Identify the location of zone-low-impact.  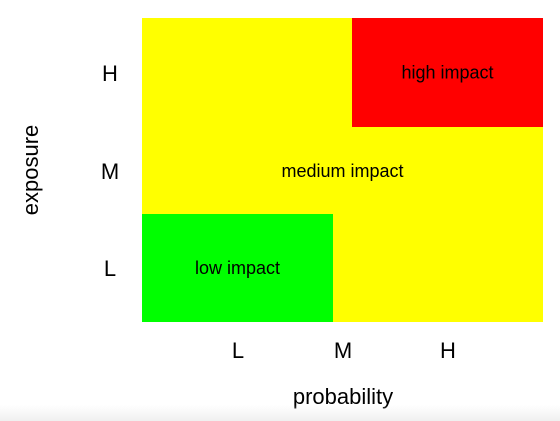
(237, 268).